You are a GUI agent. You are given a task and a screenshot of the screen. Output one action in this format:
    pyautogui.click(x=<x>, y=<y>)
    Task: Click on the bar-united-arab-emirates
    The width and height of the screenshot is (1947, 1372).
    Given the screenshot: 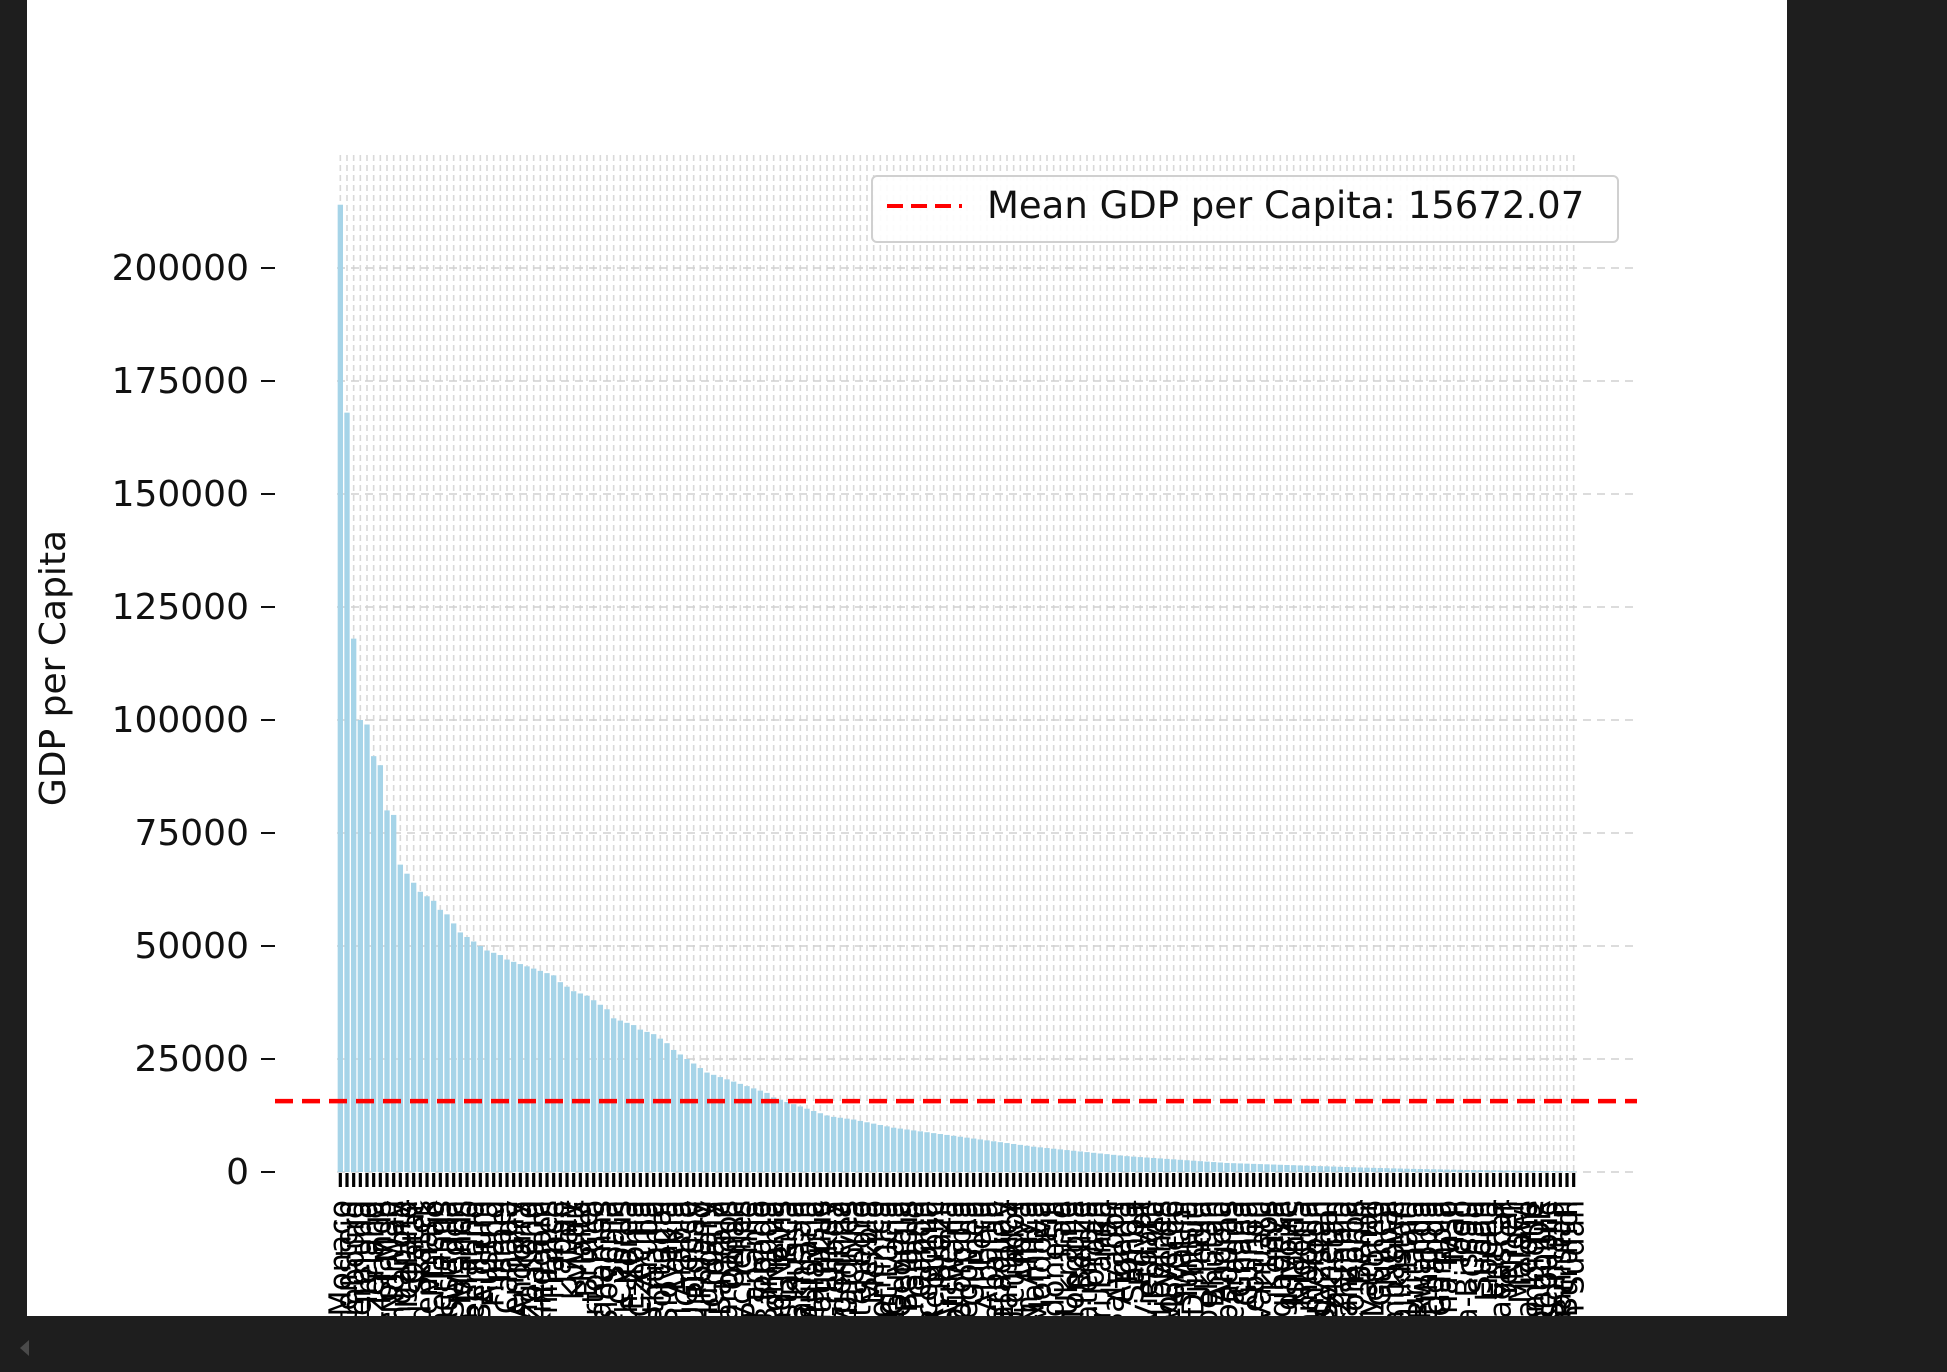 What is the action you would take?
    pyautogui.click(x=547, y=1072)
    